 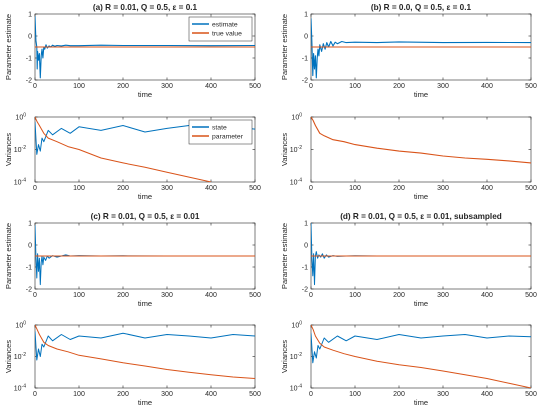 What do you see at coordinates (227, 34) in the screenshot?
I see `legend-label: true value` at bounding box center [227, 34].